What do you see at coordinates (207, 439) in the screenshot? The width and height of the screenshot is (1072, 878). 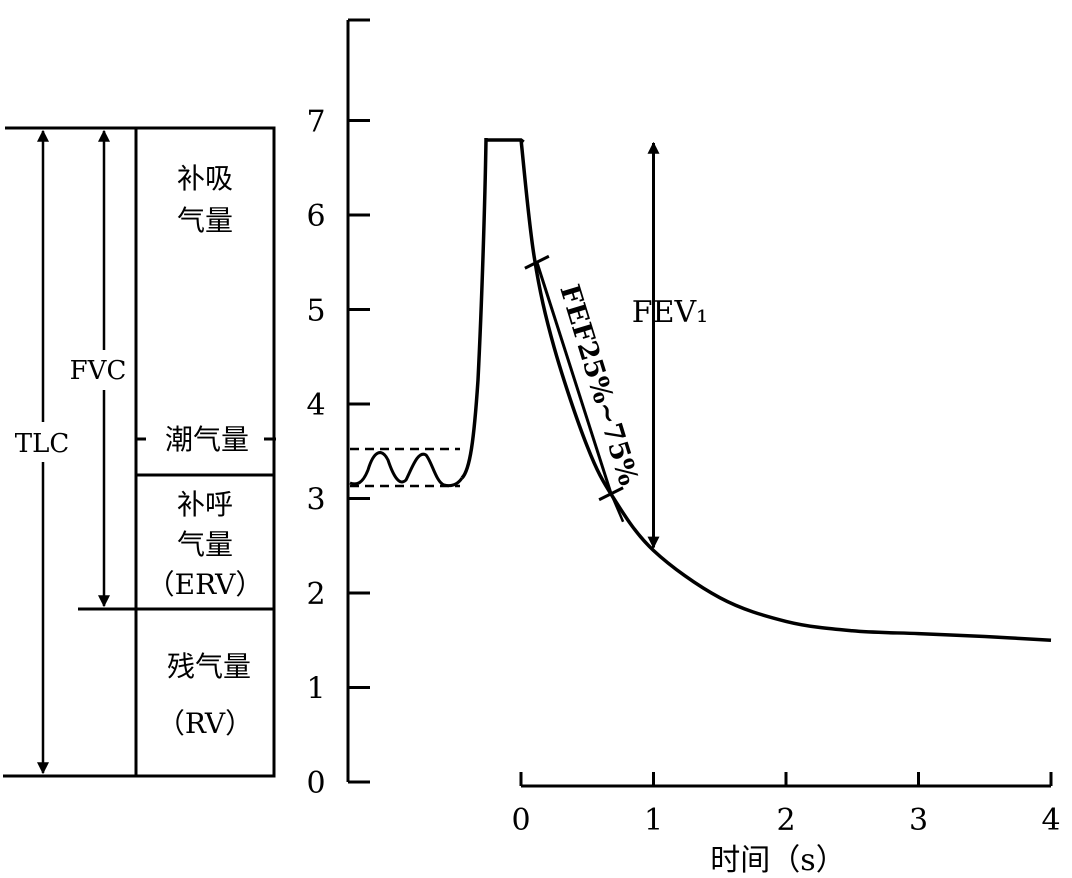 I see `tidal-volume-label: 潮气量` at bounding box center [207, 439].